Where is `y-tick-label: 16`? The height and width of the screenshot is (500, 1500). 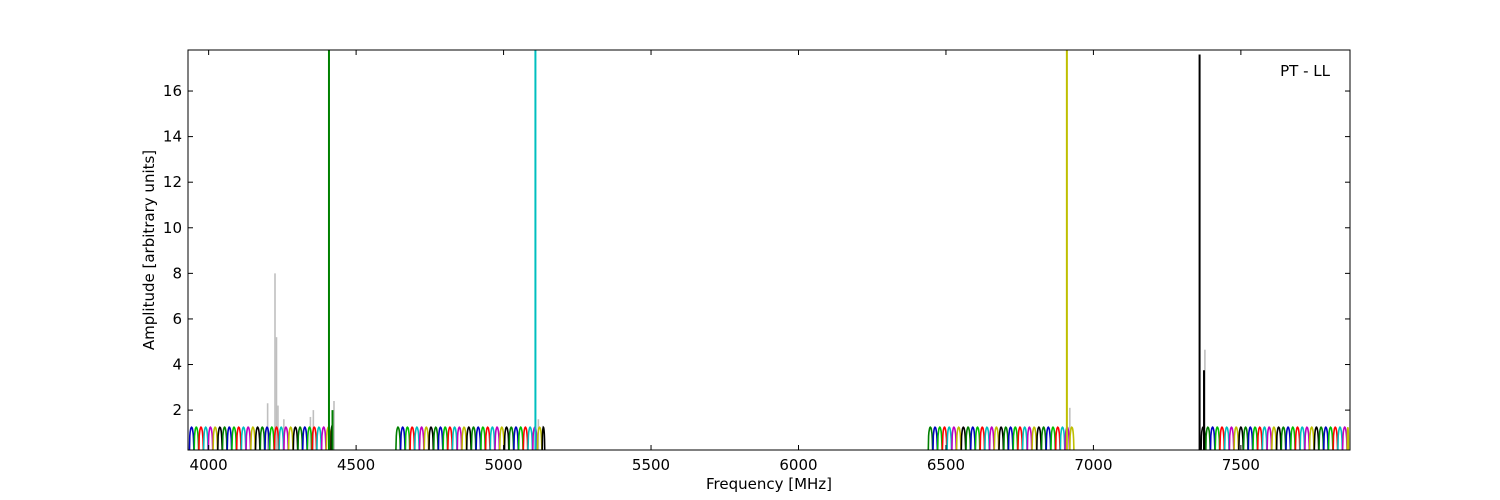
y-tick-label: 16 is located at coordinates (172, 91).